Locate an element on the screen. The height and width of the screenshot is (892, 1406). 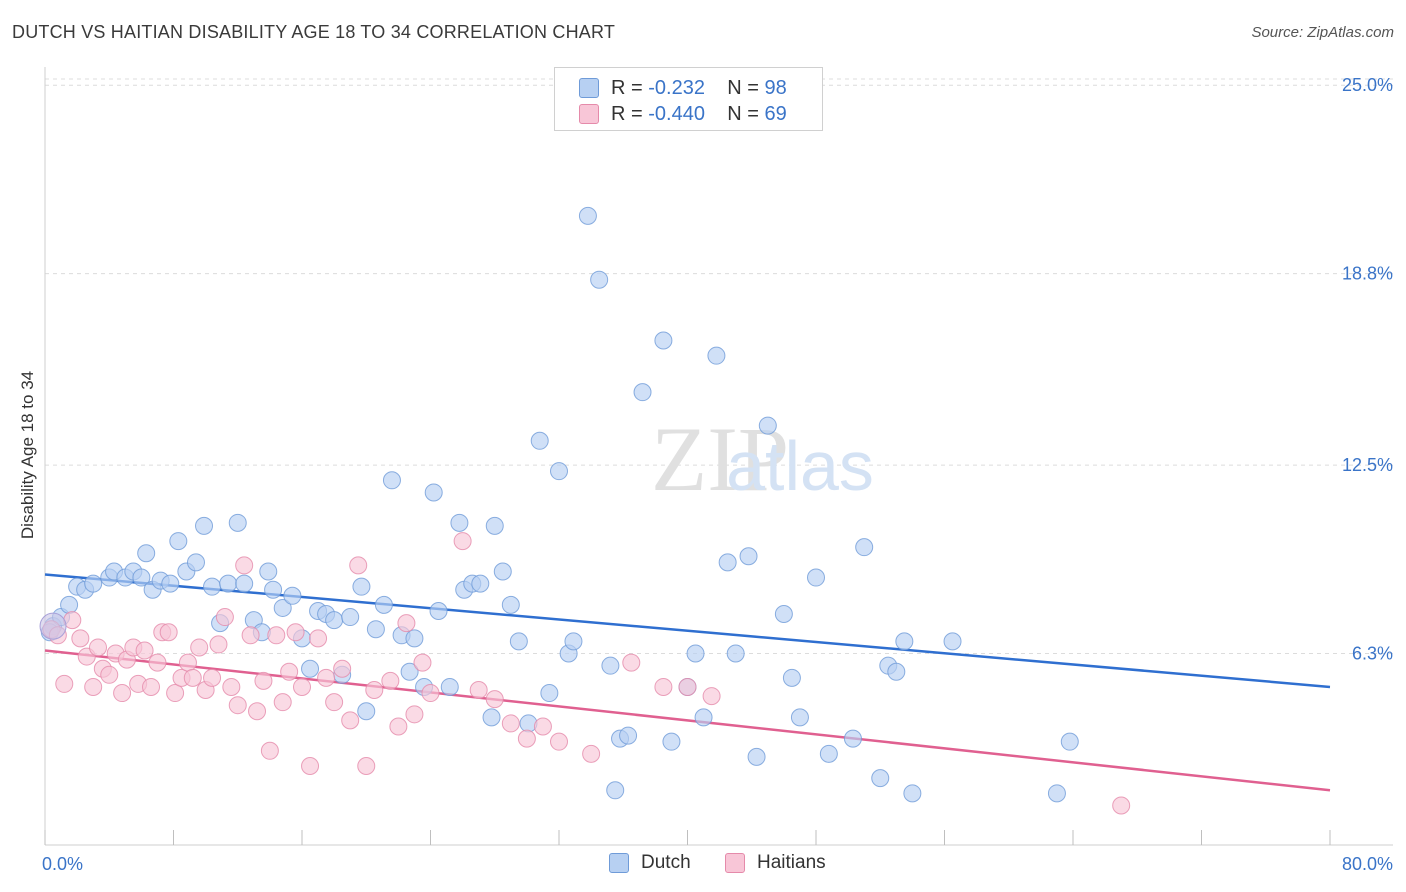
source-label: Source: ZipAtlas.com is located at coordinates (1322, 32).